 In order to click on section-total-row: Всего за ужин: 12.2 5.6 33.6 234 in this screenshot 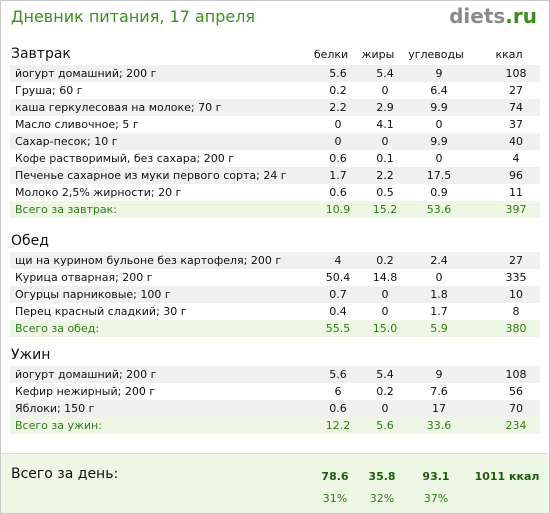, I will do `click(275, 425)`.